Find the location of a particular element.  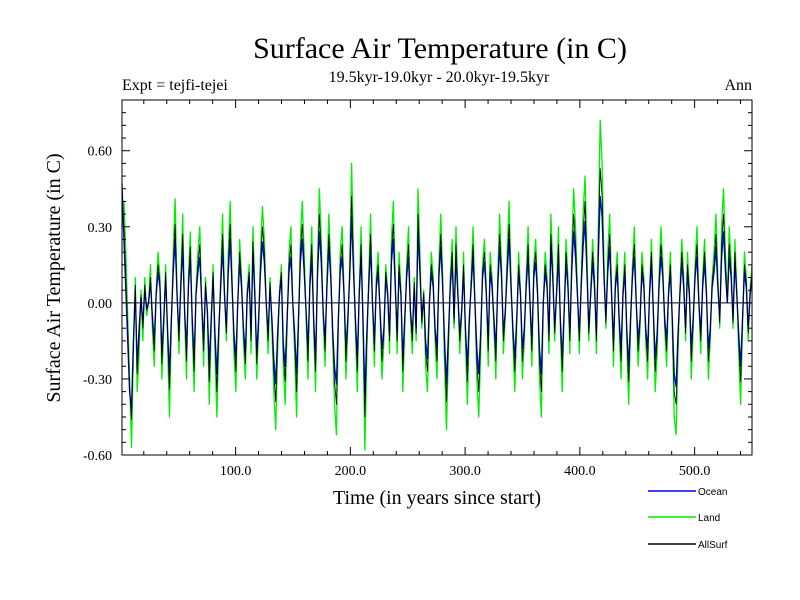

y-tick-label: 0.30 is located at coordinates (100, 228).